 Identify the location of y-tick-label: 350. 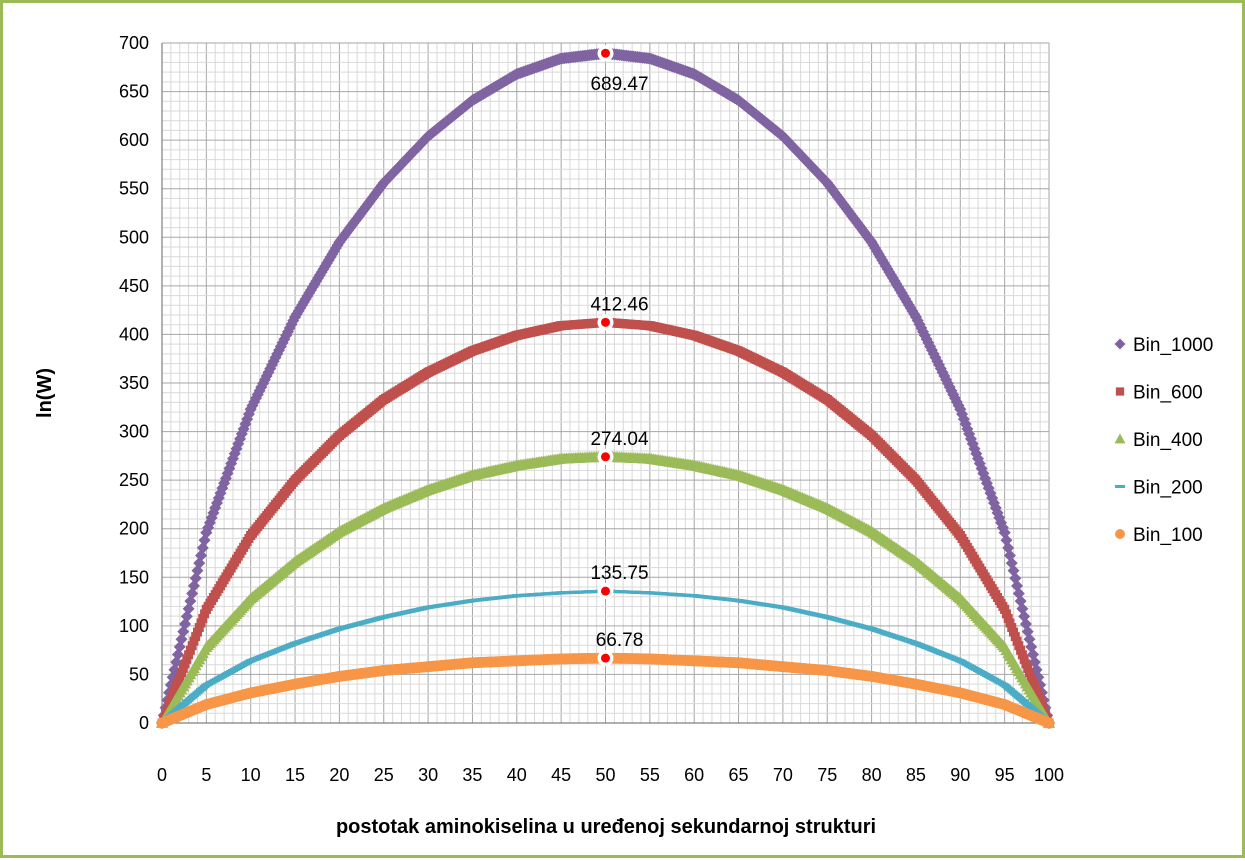
(134, 383).